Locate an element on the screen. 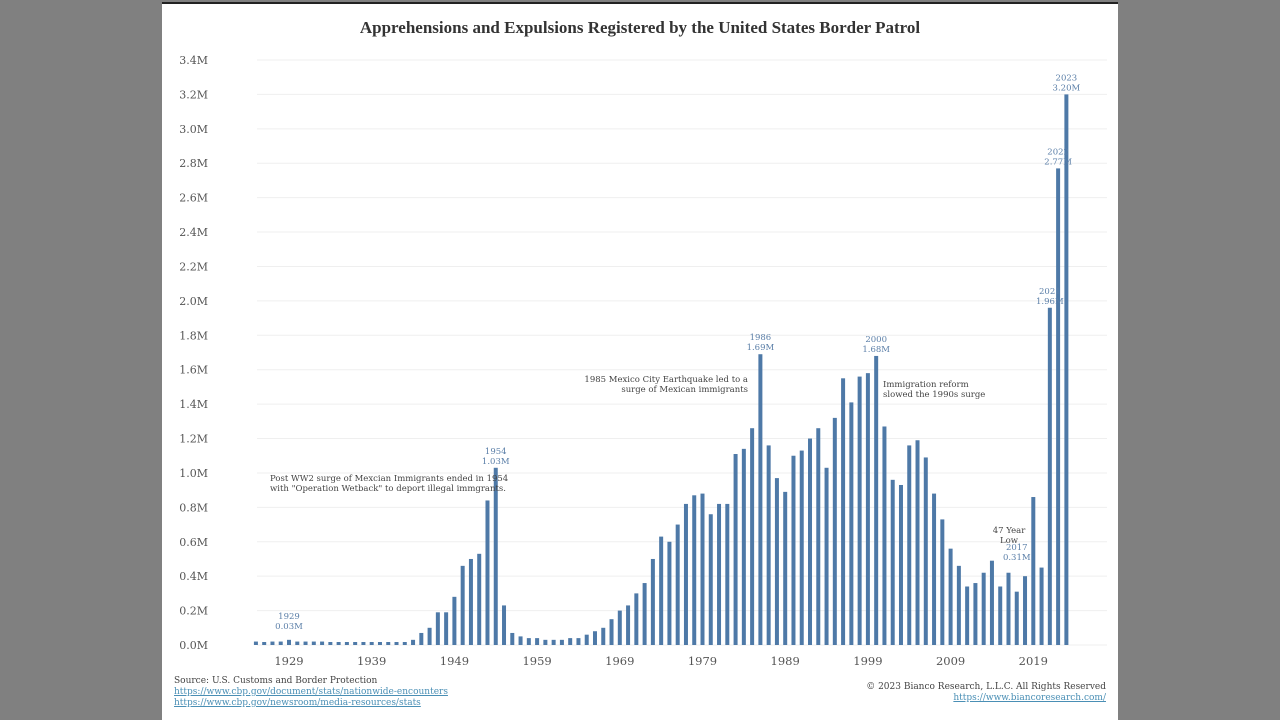 The height and width of the screenshot is (720, 1280). bar-2009 is located at coordinates (950, 596).